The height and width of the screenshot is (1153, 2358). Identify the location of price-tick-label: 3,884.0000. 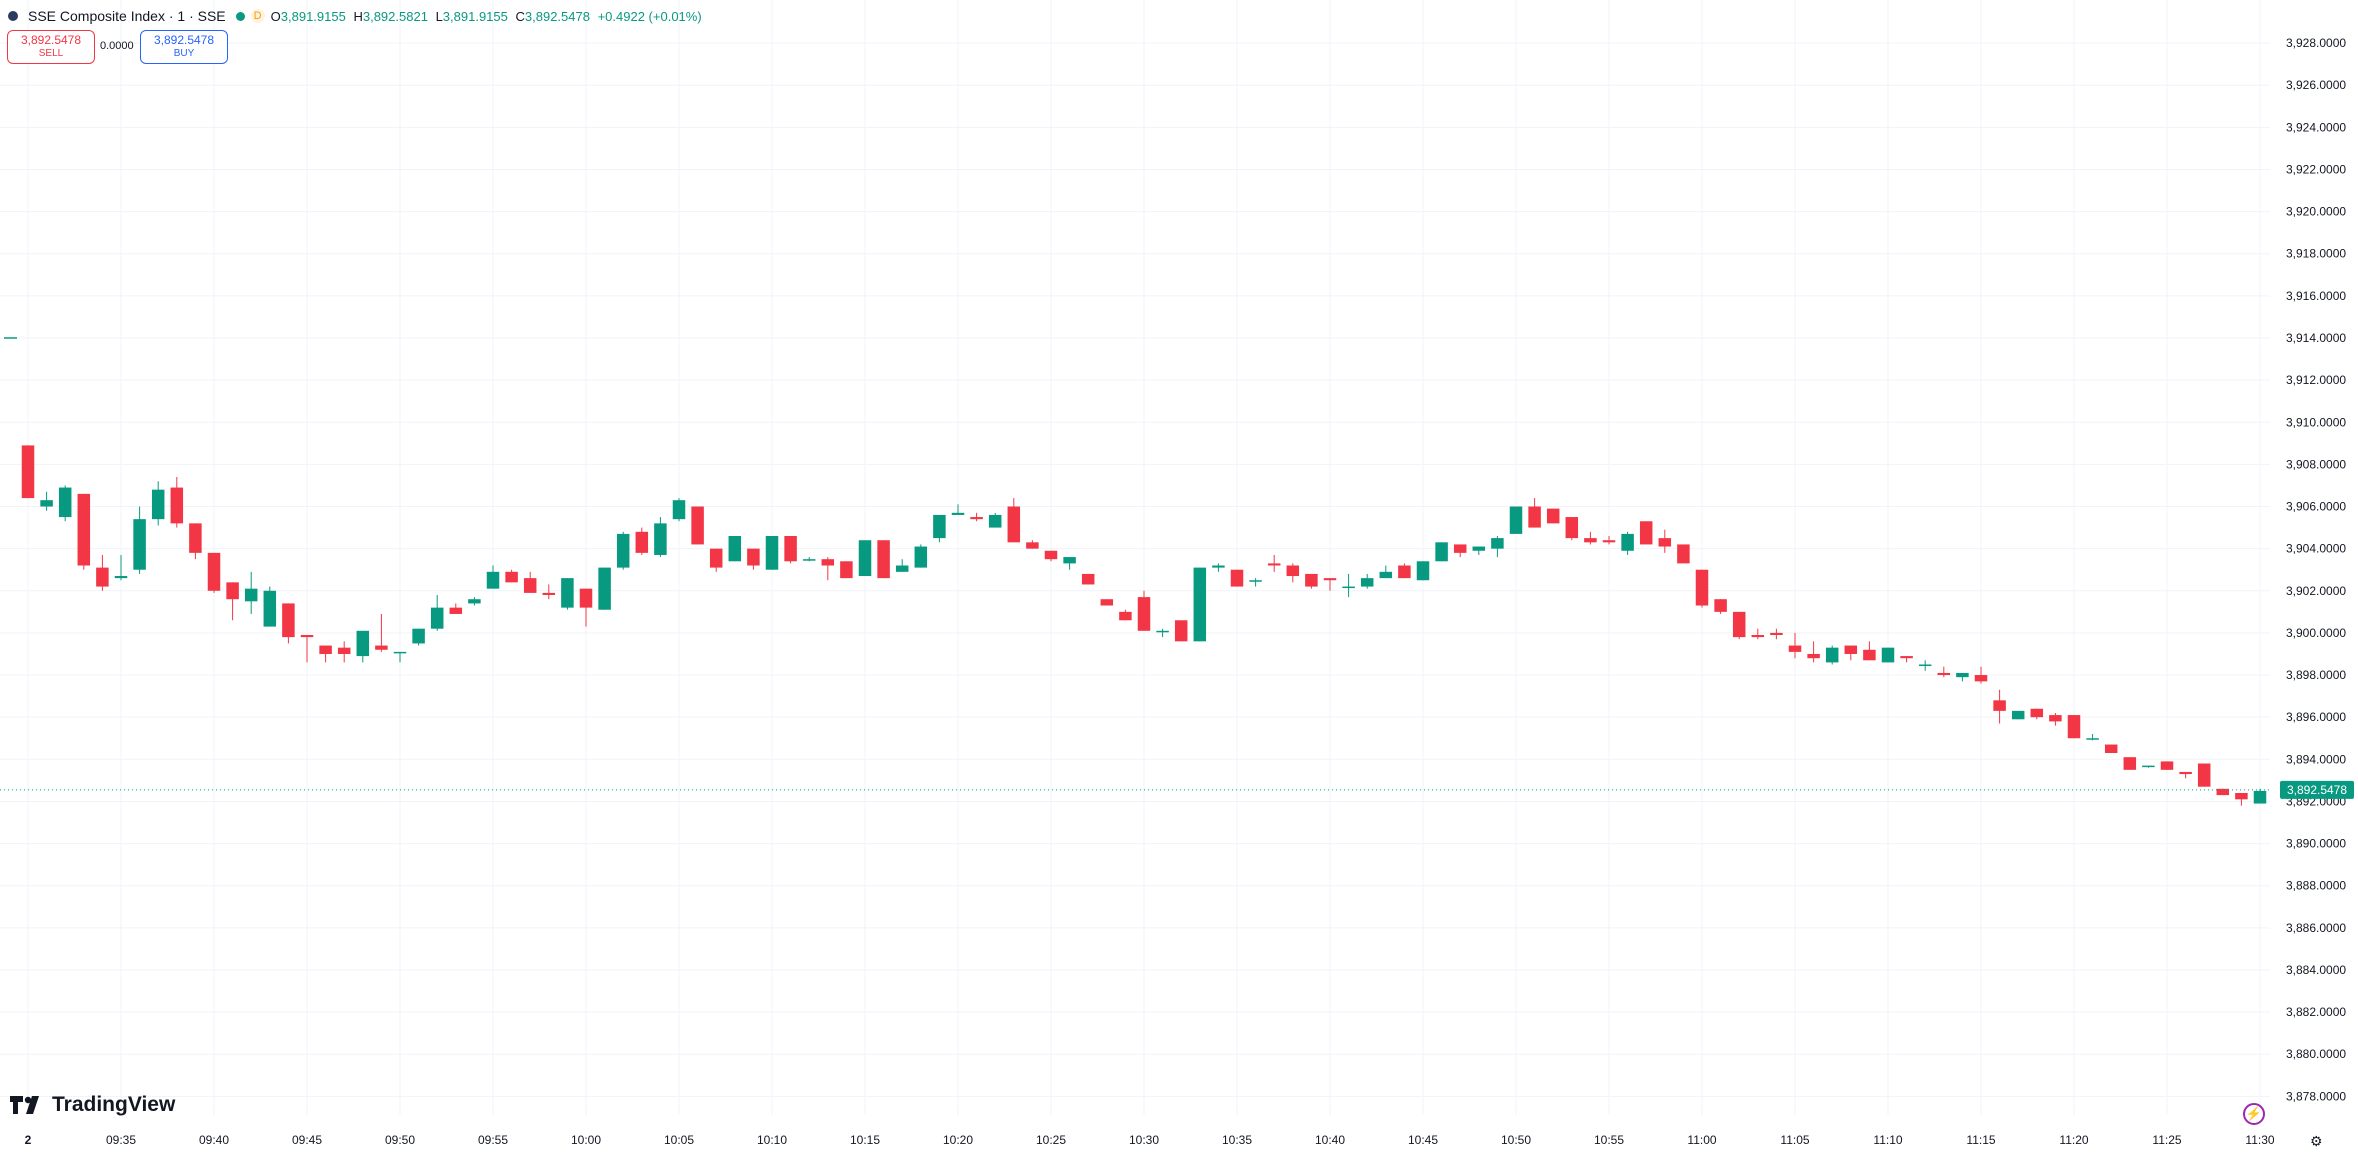
(2316, 970).